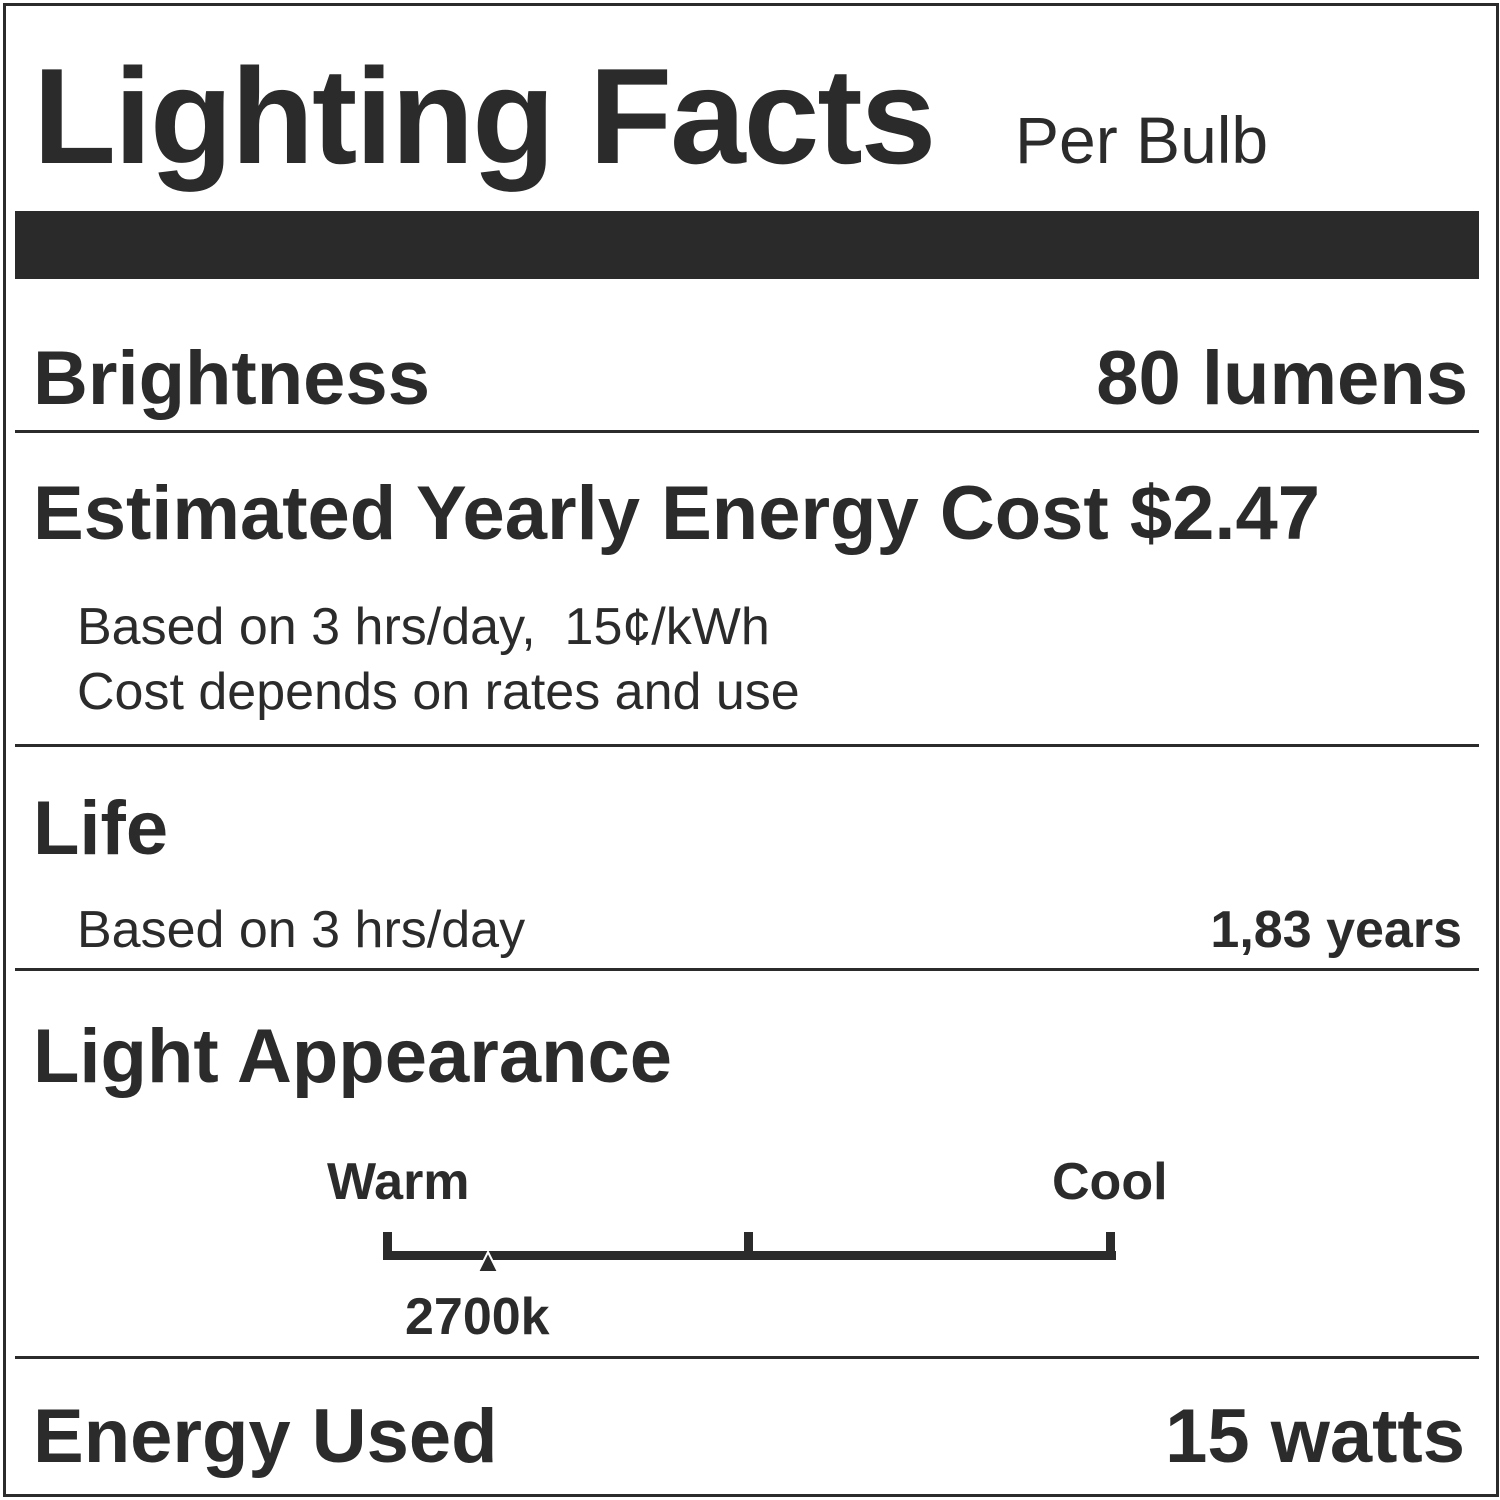 The height and width of the screenshot is (1500, 1500). What do you see at coordinates (1110, 1246) in the screenshot?
I see `scale-tick-cool` at bounding box center [1110, 1246].